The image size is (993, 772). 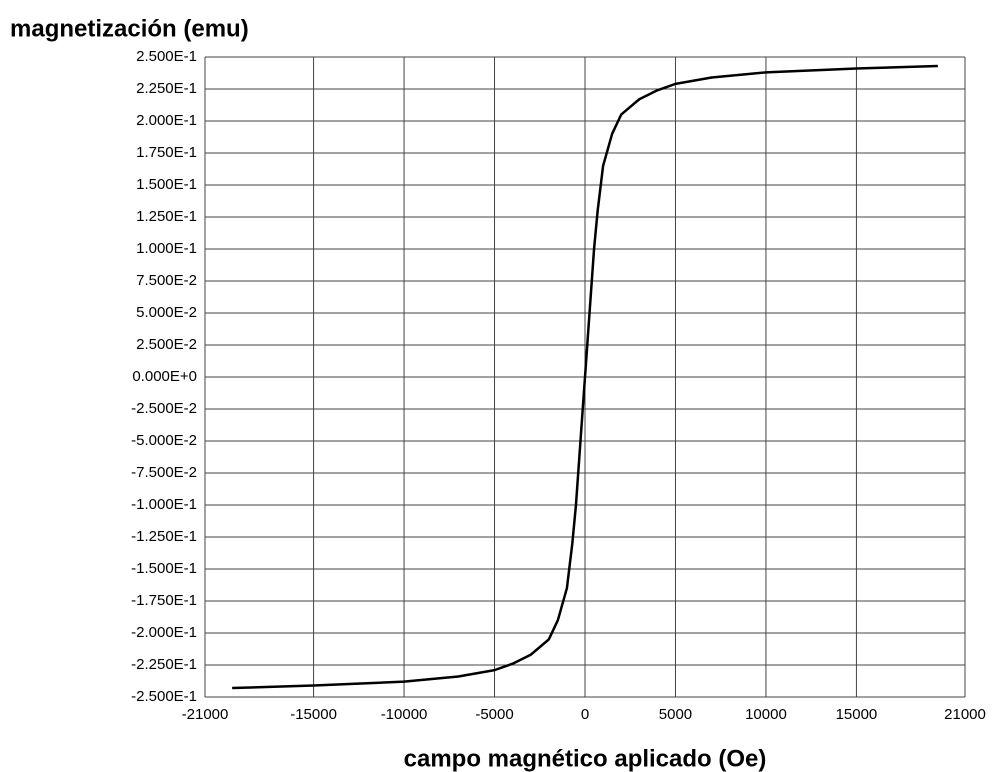 I want to click on y-tick-label: -2.000E-1, so click(x=164, y=632).